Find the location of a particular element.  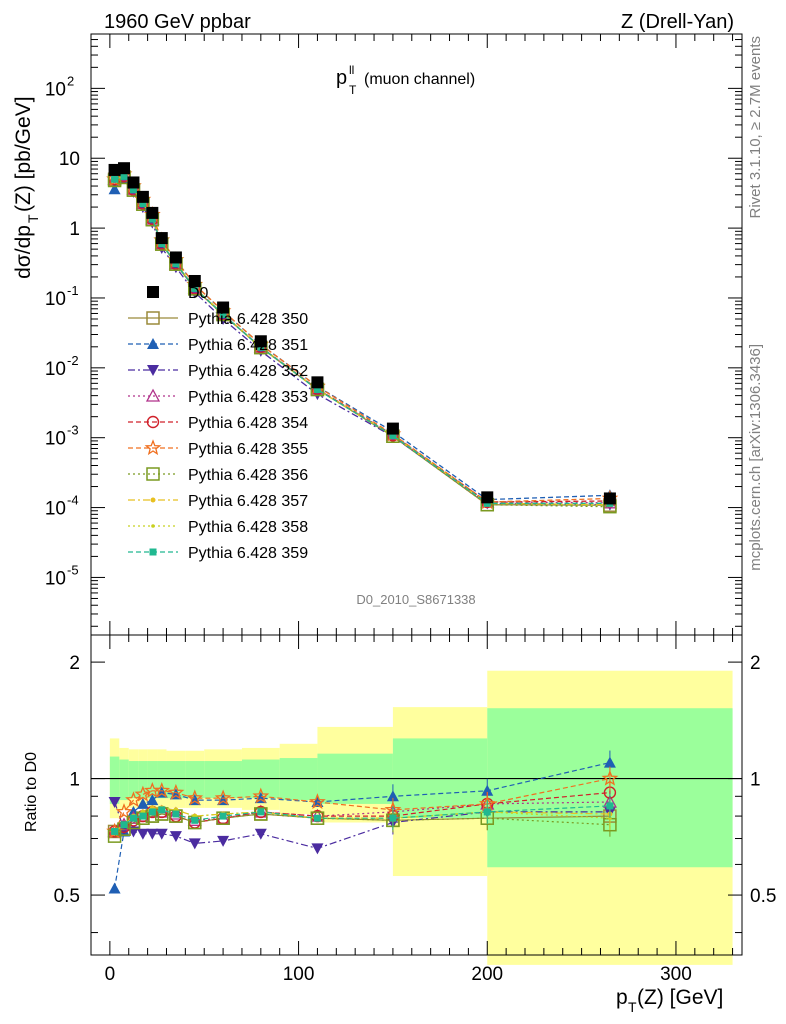

ratio-tick-label: 0.5 is located at coordinates (67, 896).